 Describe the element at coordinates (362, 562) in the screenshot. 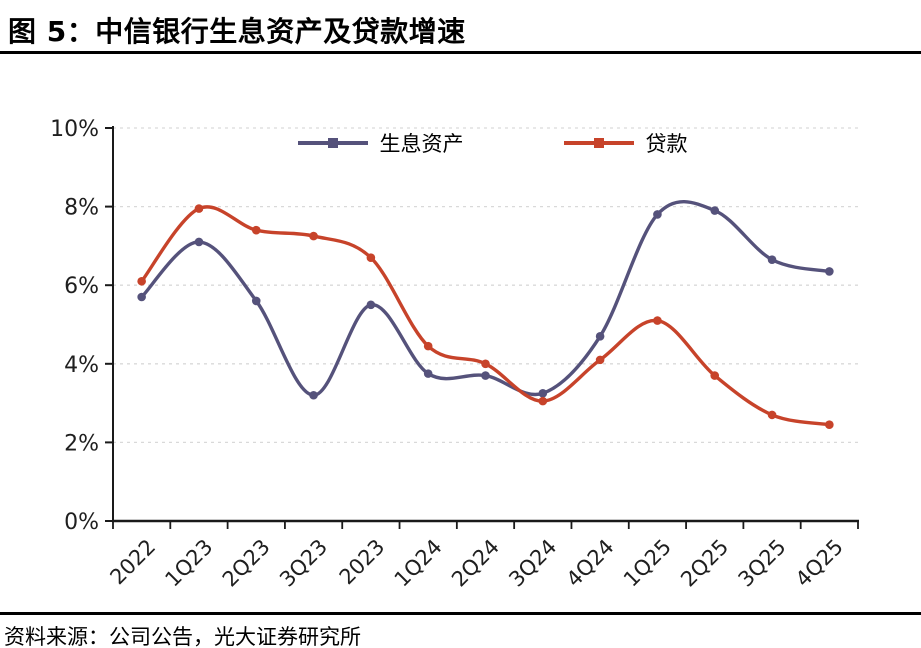

I see `x-axis-tick-label: 2023` at that location.